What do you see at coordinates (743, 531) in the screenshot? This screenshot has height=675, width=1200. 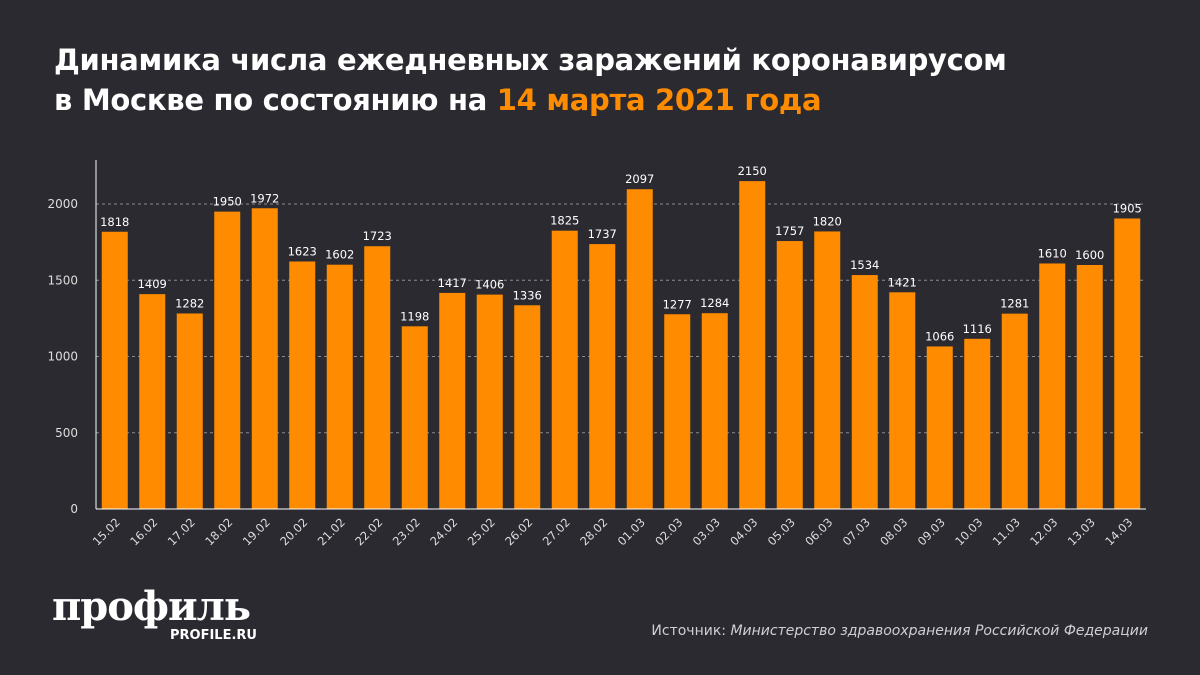 I see `x-tick-label: 04.03` at bounding box center [743, 531].